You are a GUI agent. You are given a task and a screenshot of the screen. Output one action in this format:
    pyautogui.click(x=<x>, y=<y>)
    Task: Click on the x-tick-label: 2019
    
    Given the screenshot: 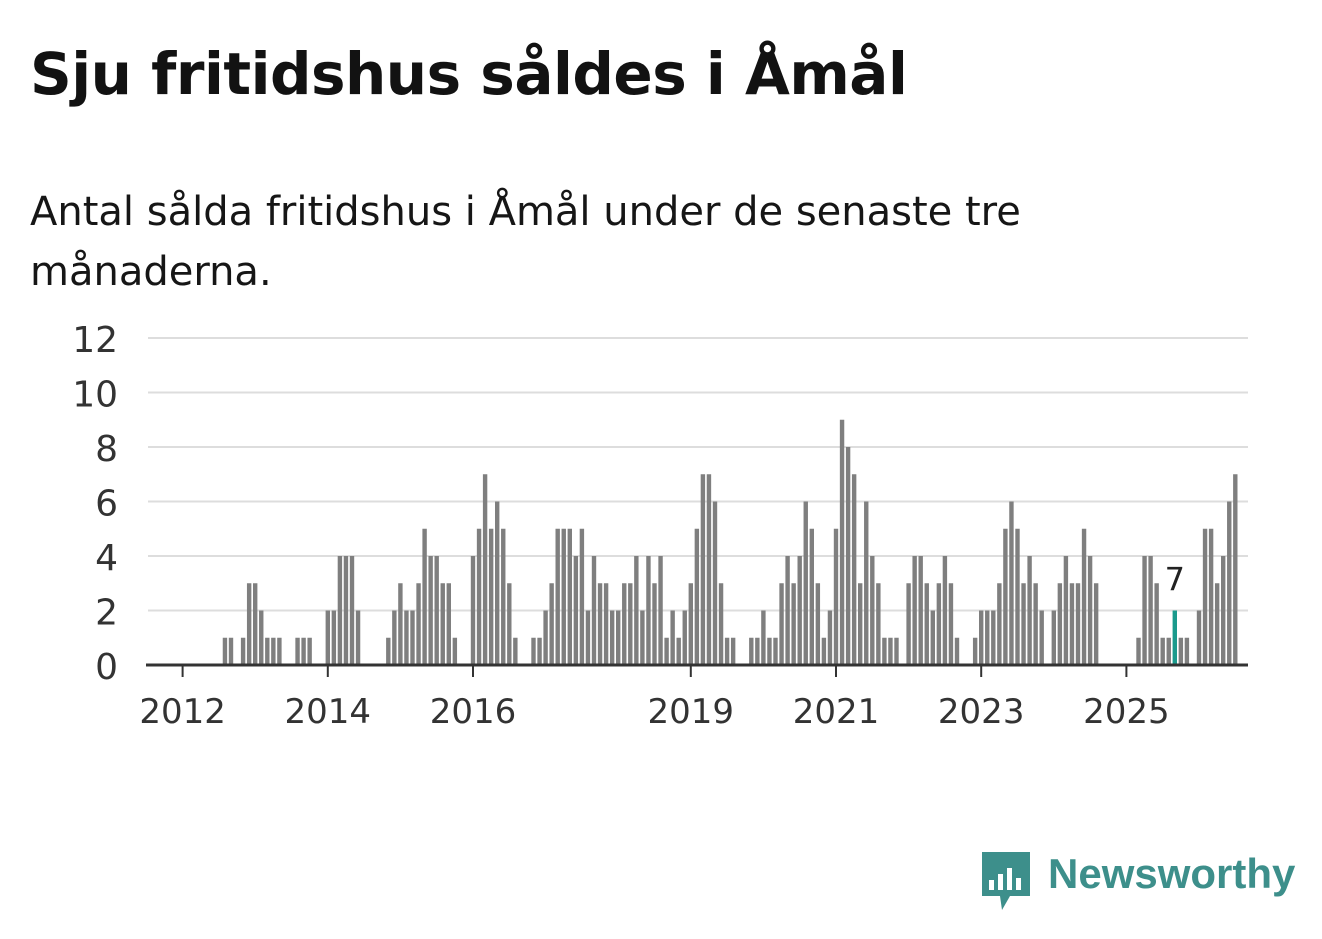 What is the action you would take?
    pyautogui.click(x=691, y=712)
    